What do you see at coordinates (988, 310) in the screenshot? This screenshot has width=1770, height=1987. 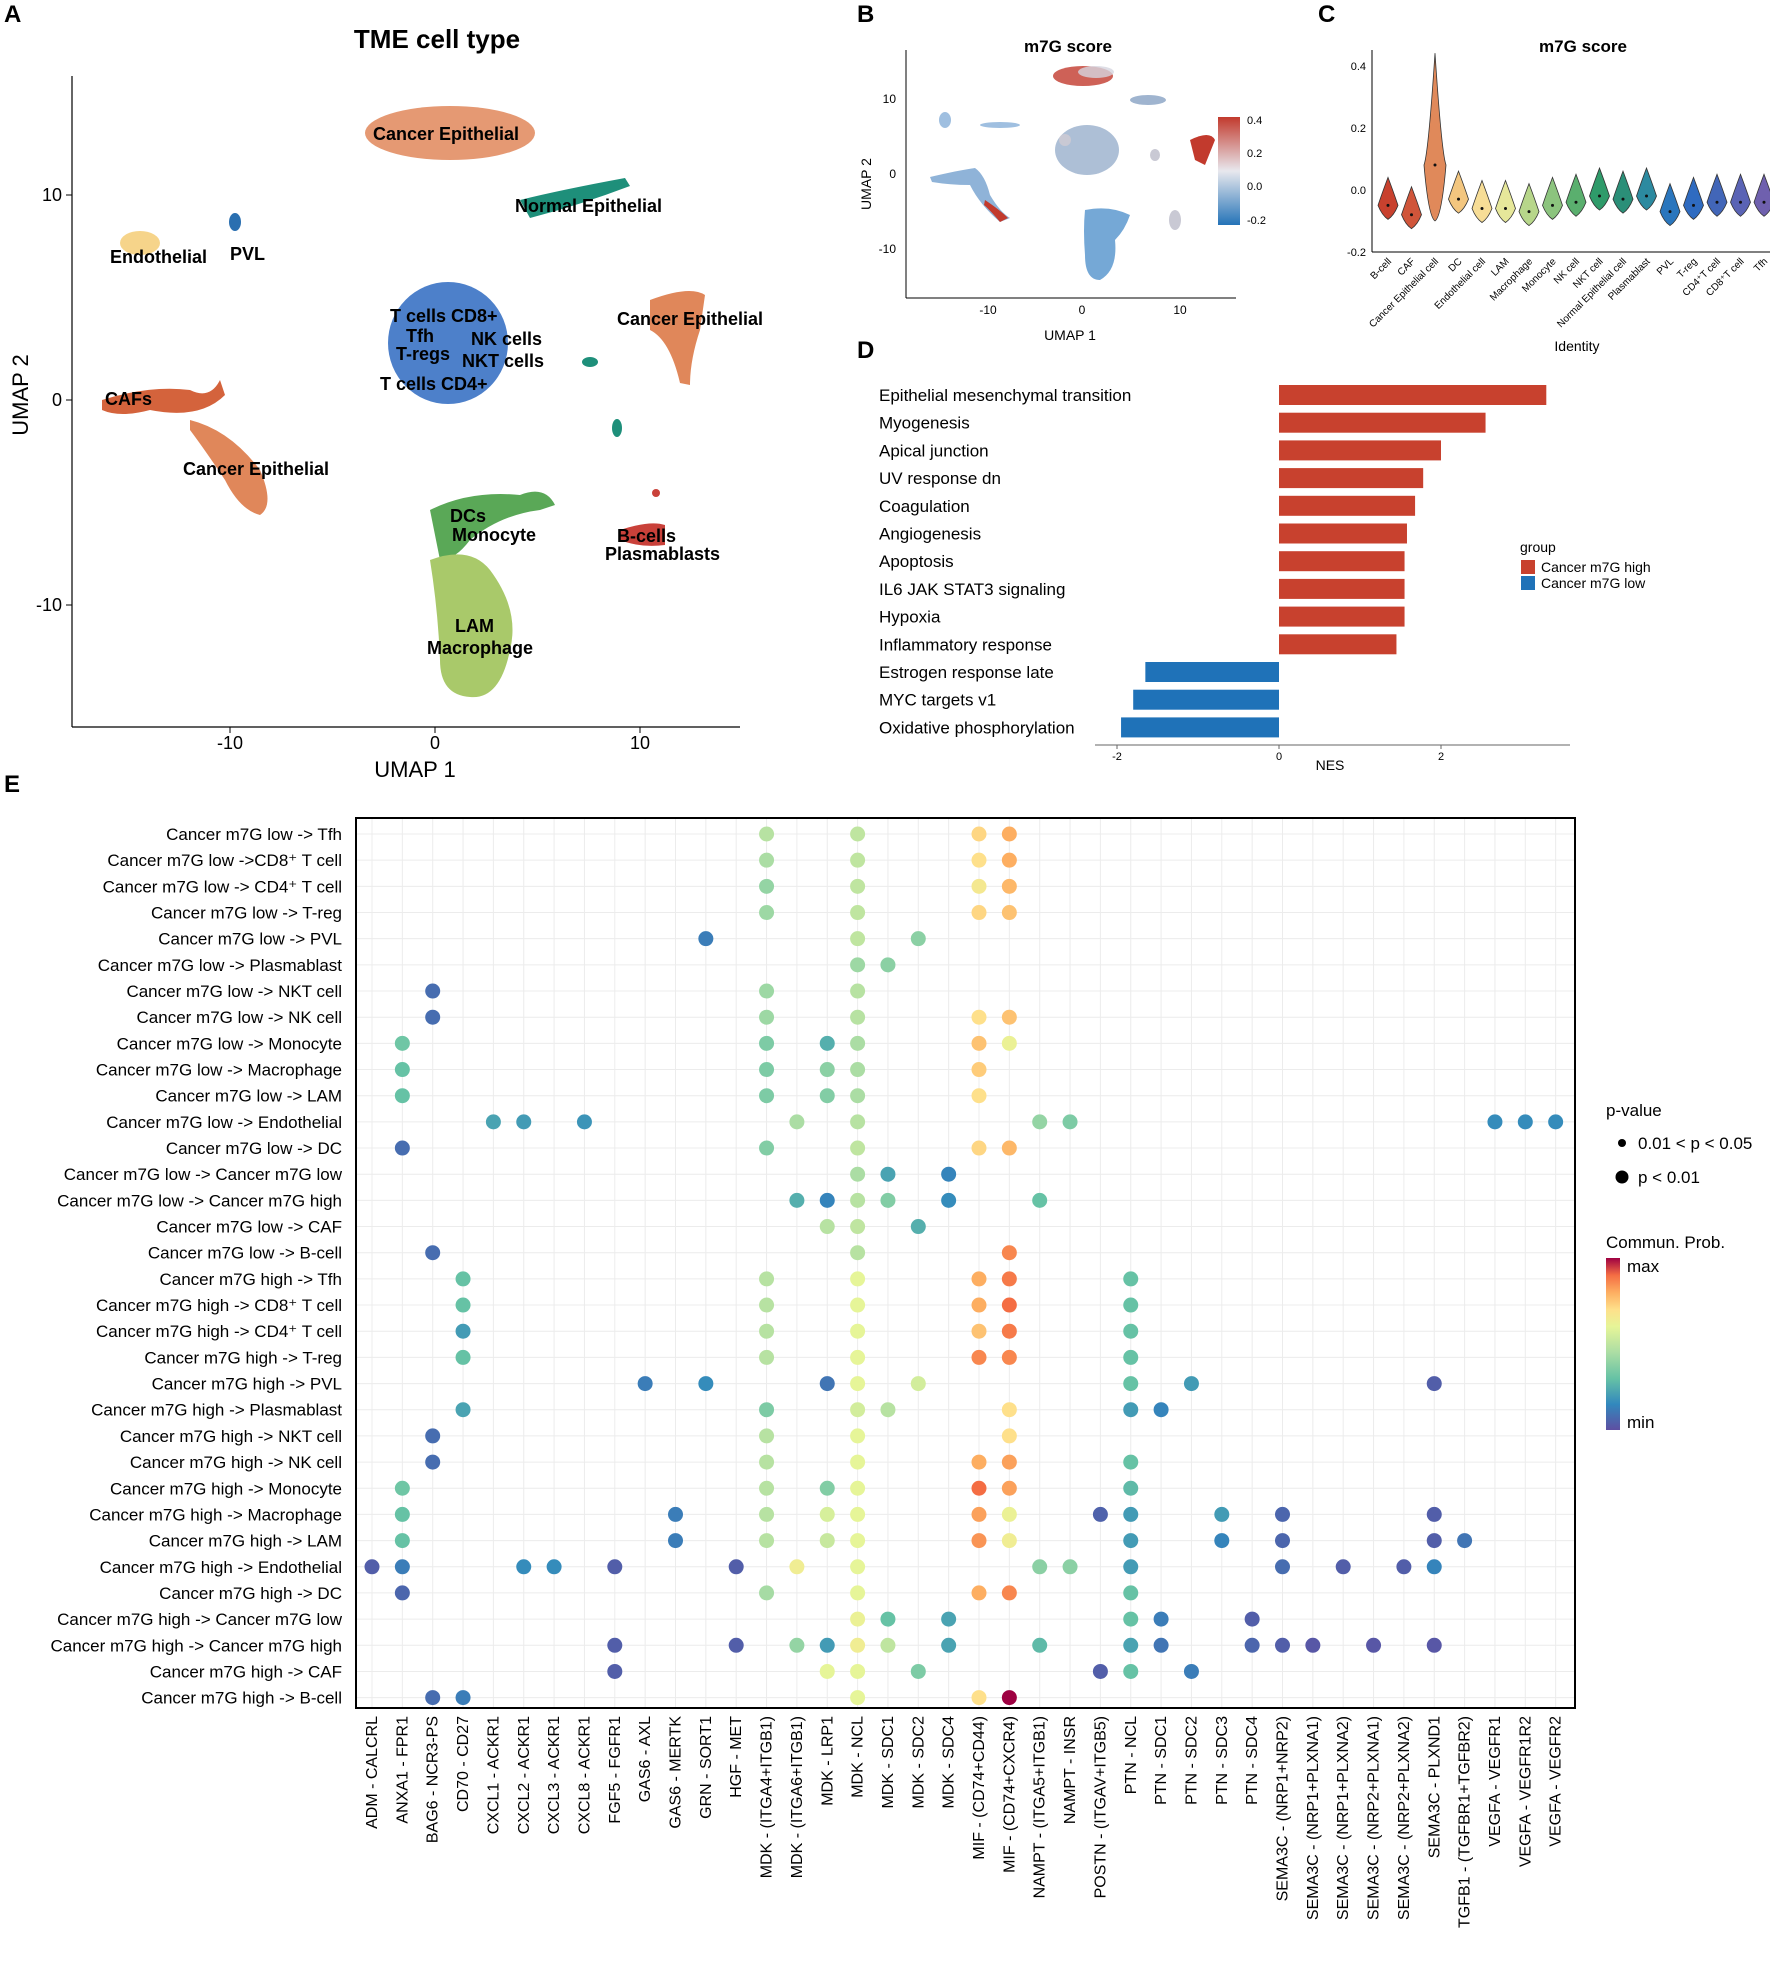 I see `b-xtick-m10: -10` at bounding box center [988, 310].